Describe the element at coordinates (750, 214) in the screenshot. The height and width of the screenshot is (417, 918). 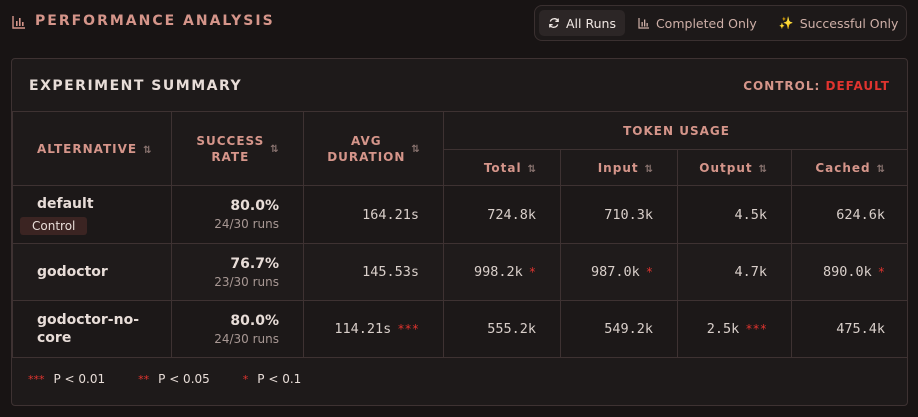
I see `output-tokens: 4.5k` at that location.